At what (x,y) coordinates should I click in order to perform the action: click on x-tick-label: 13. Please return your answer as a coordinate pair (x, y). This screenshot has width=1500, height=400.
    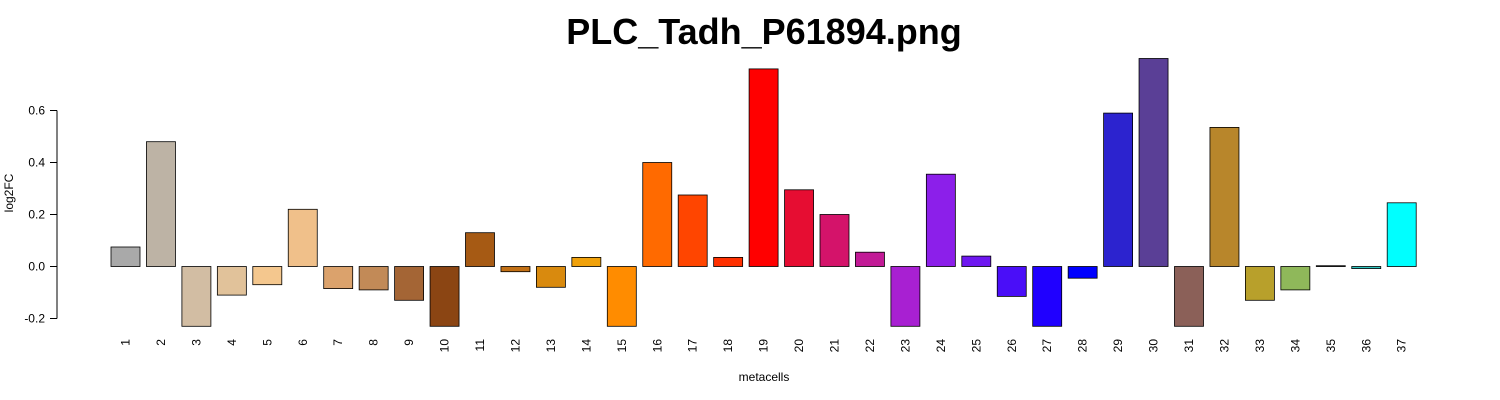
    Looking at the image, I should click on (551, 346).